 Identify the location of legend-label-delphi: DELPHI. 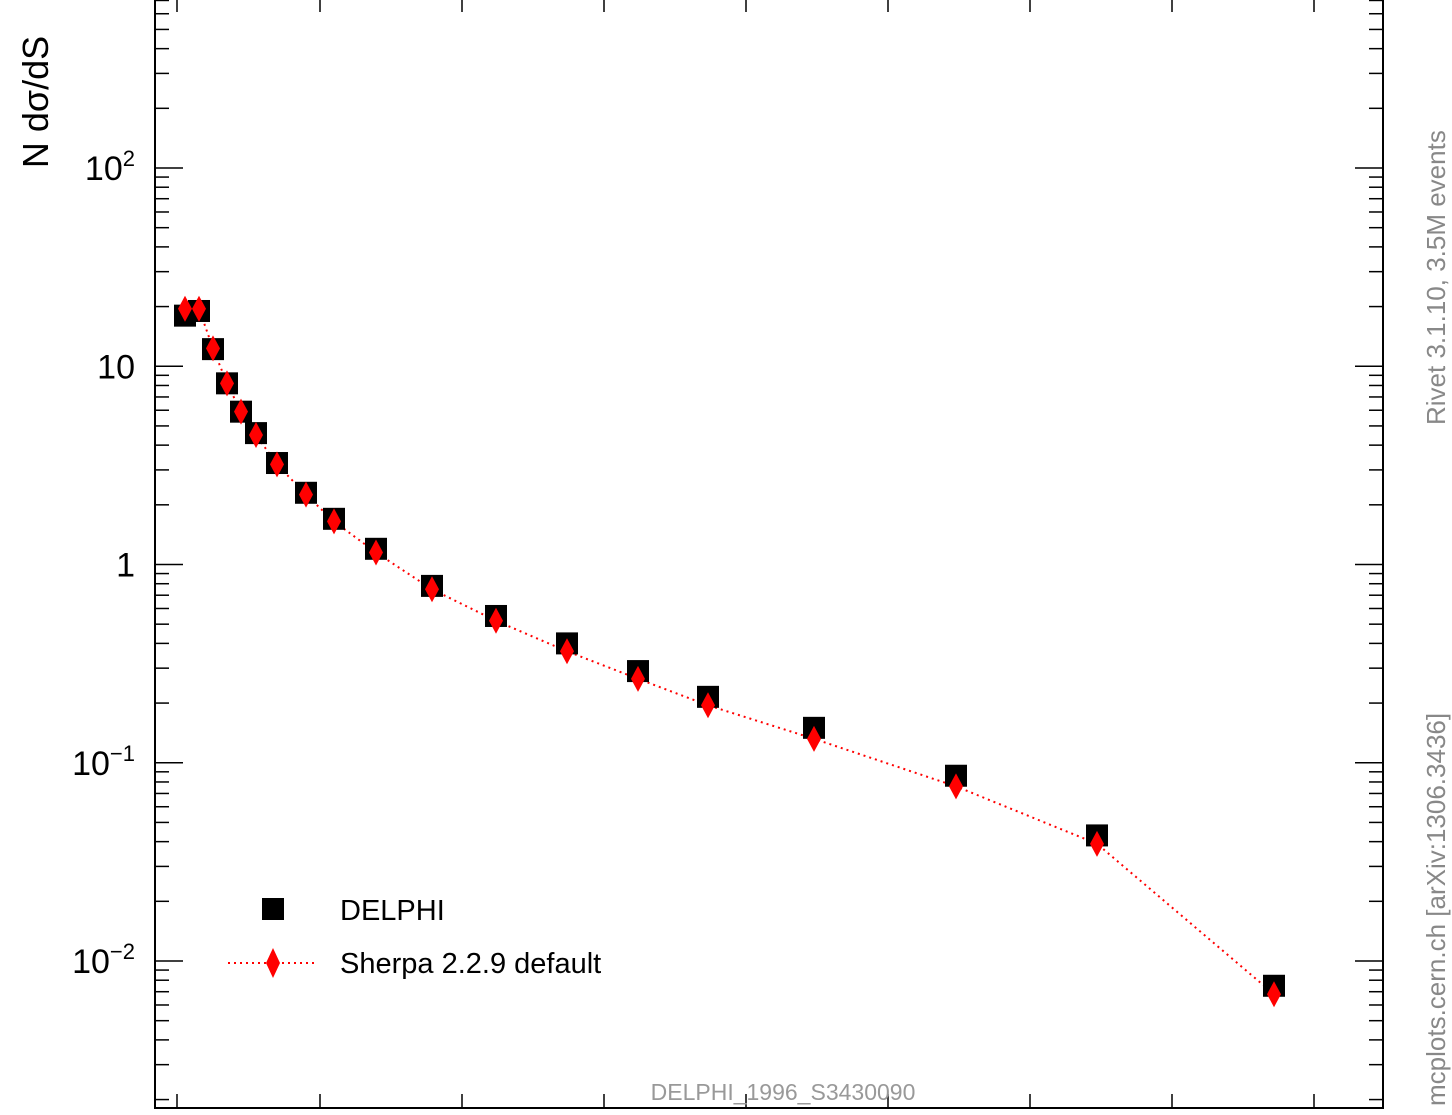
(392, 911).